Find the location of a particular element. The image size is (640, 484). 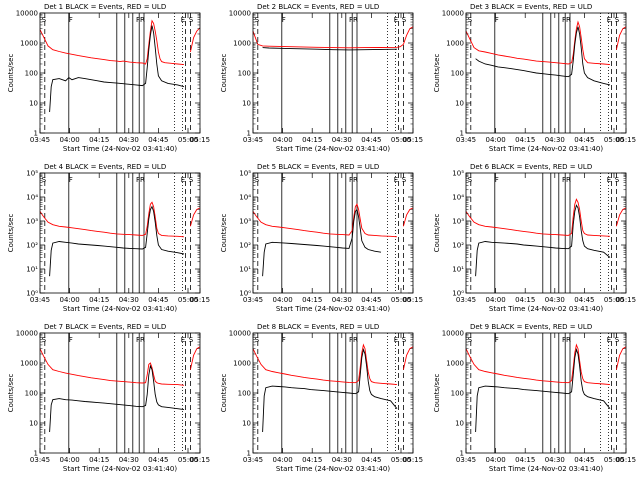

panel-title: Det 1 BLACK = Events, RED = ULD is located at coordinates (105, 7).